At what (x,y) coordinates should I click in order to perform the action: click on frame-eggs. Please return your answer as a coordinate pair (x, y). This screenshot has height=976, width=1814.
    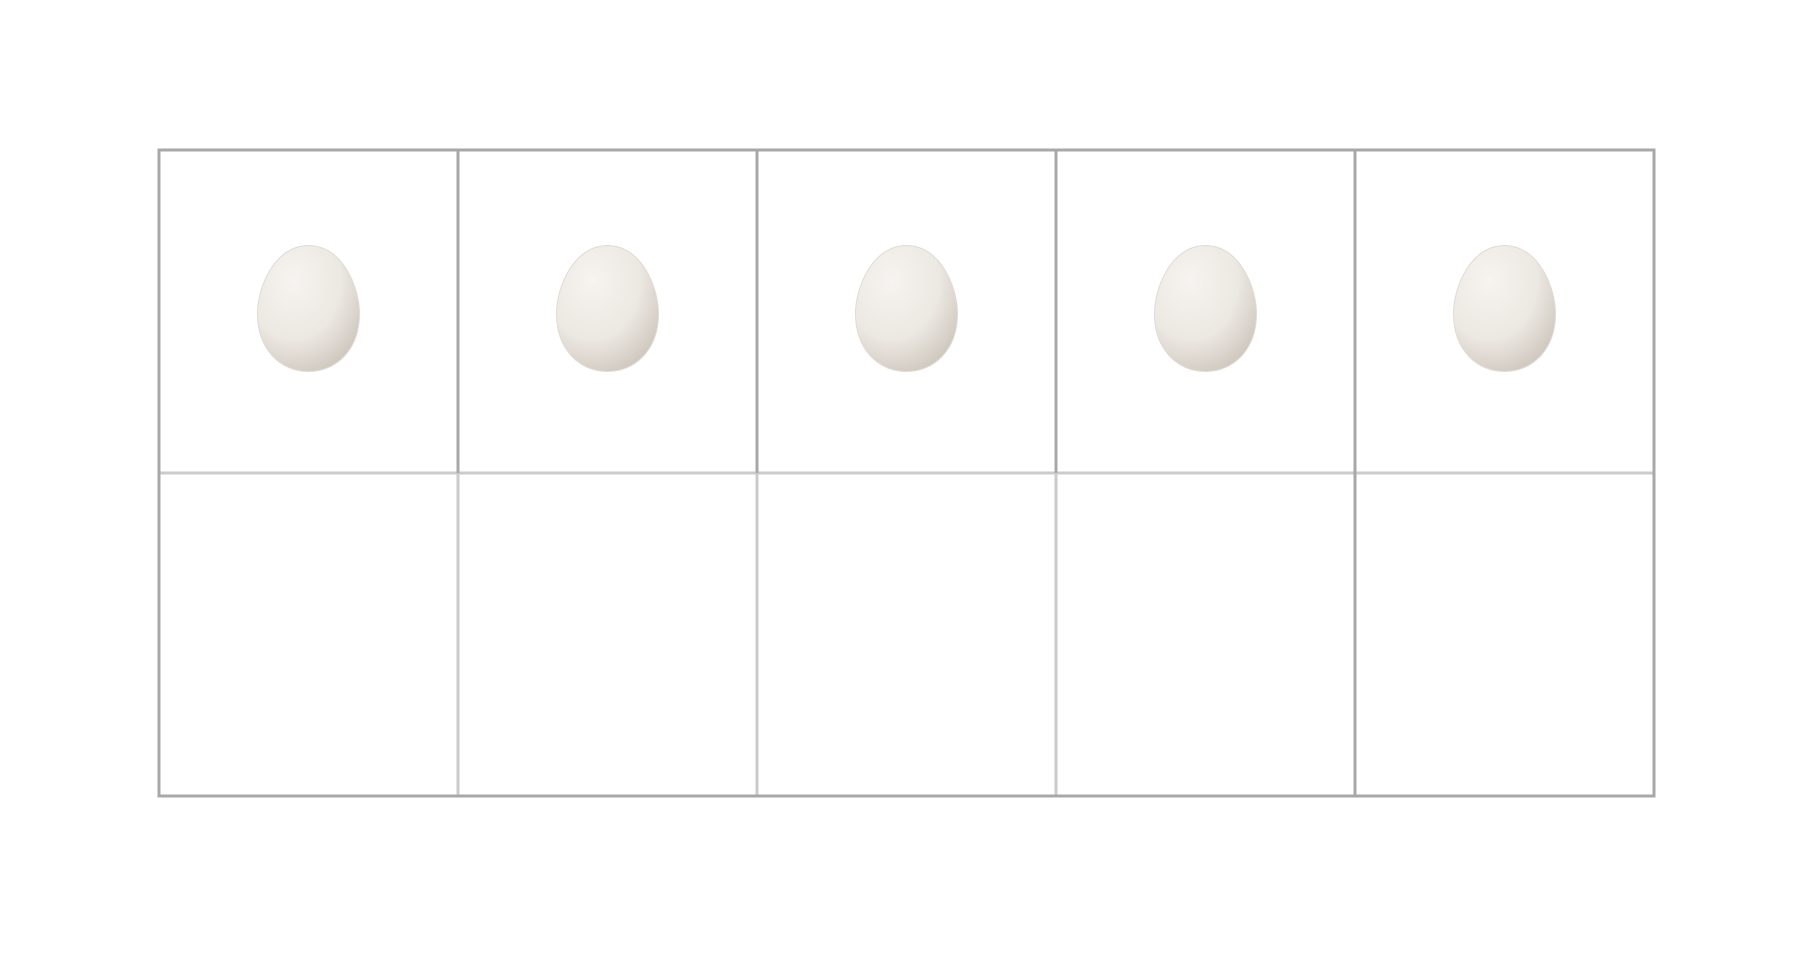
    Looking at the image, I should click on (906, 308).